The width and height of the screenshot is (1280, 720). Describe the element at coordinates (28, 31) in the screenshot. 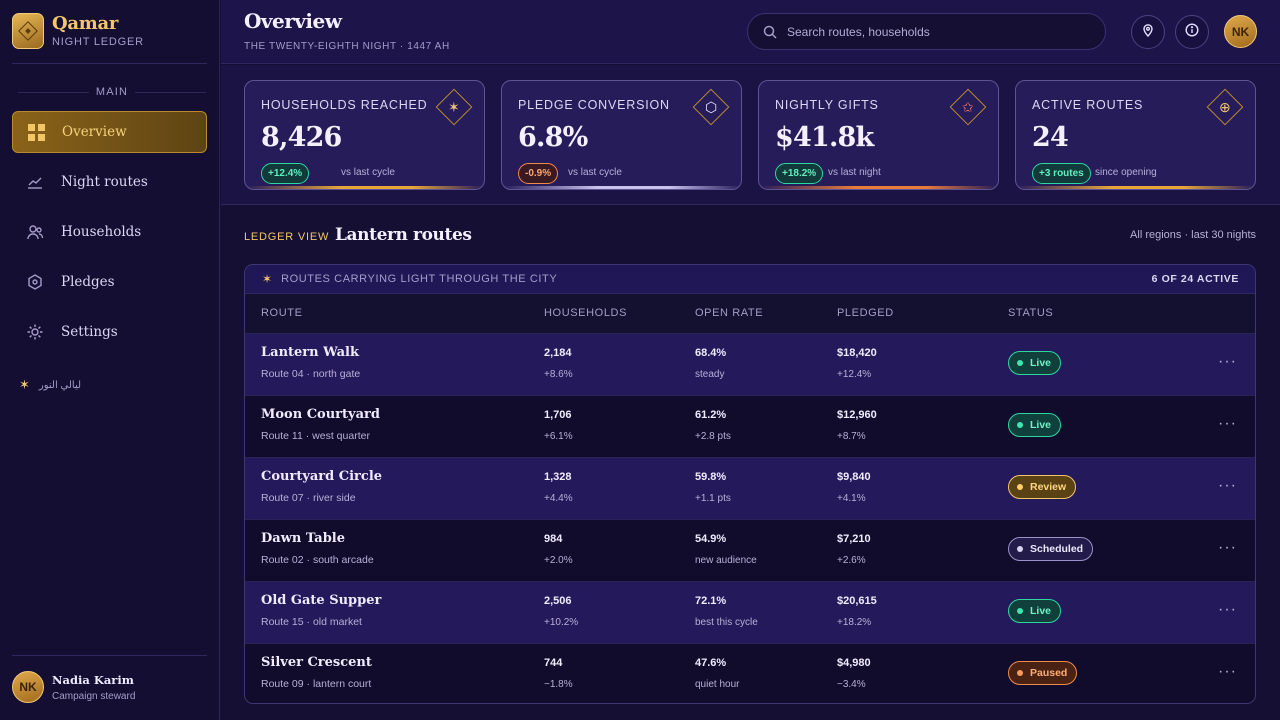

I see `brand-logo-icon` at that location.